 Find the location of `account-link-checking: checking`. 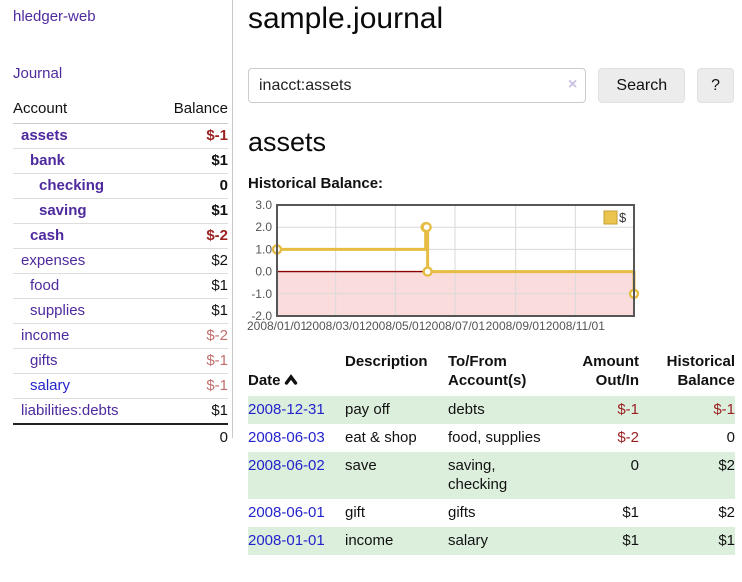

account-link-checking: checking is located at coordinates (72, 185).